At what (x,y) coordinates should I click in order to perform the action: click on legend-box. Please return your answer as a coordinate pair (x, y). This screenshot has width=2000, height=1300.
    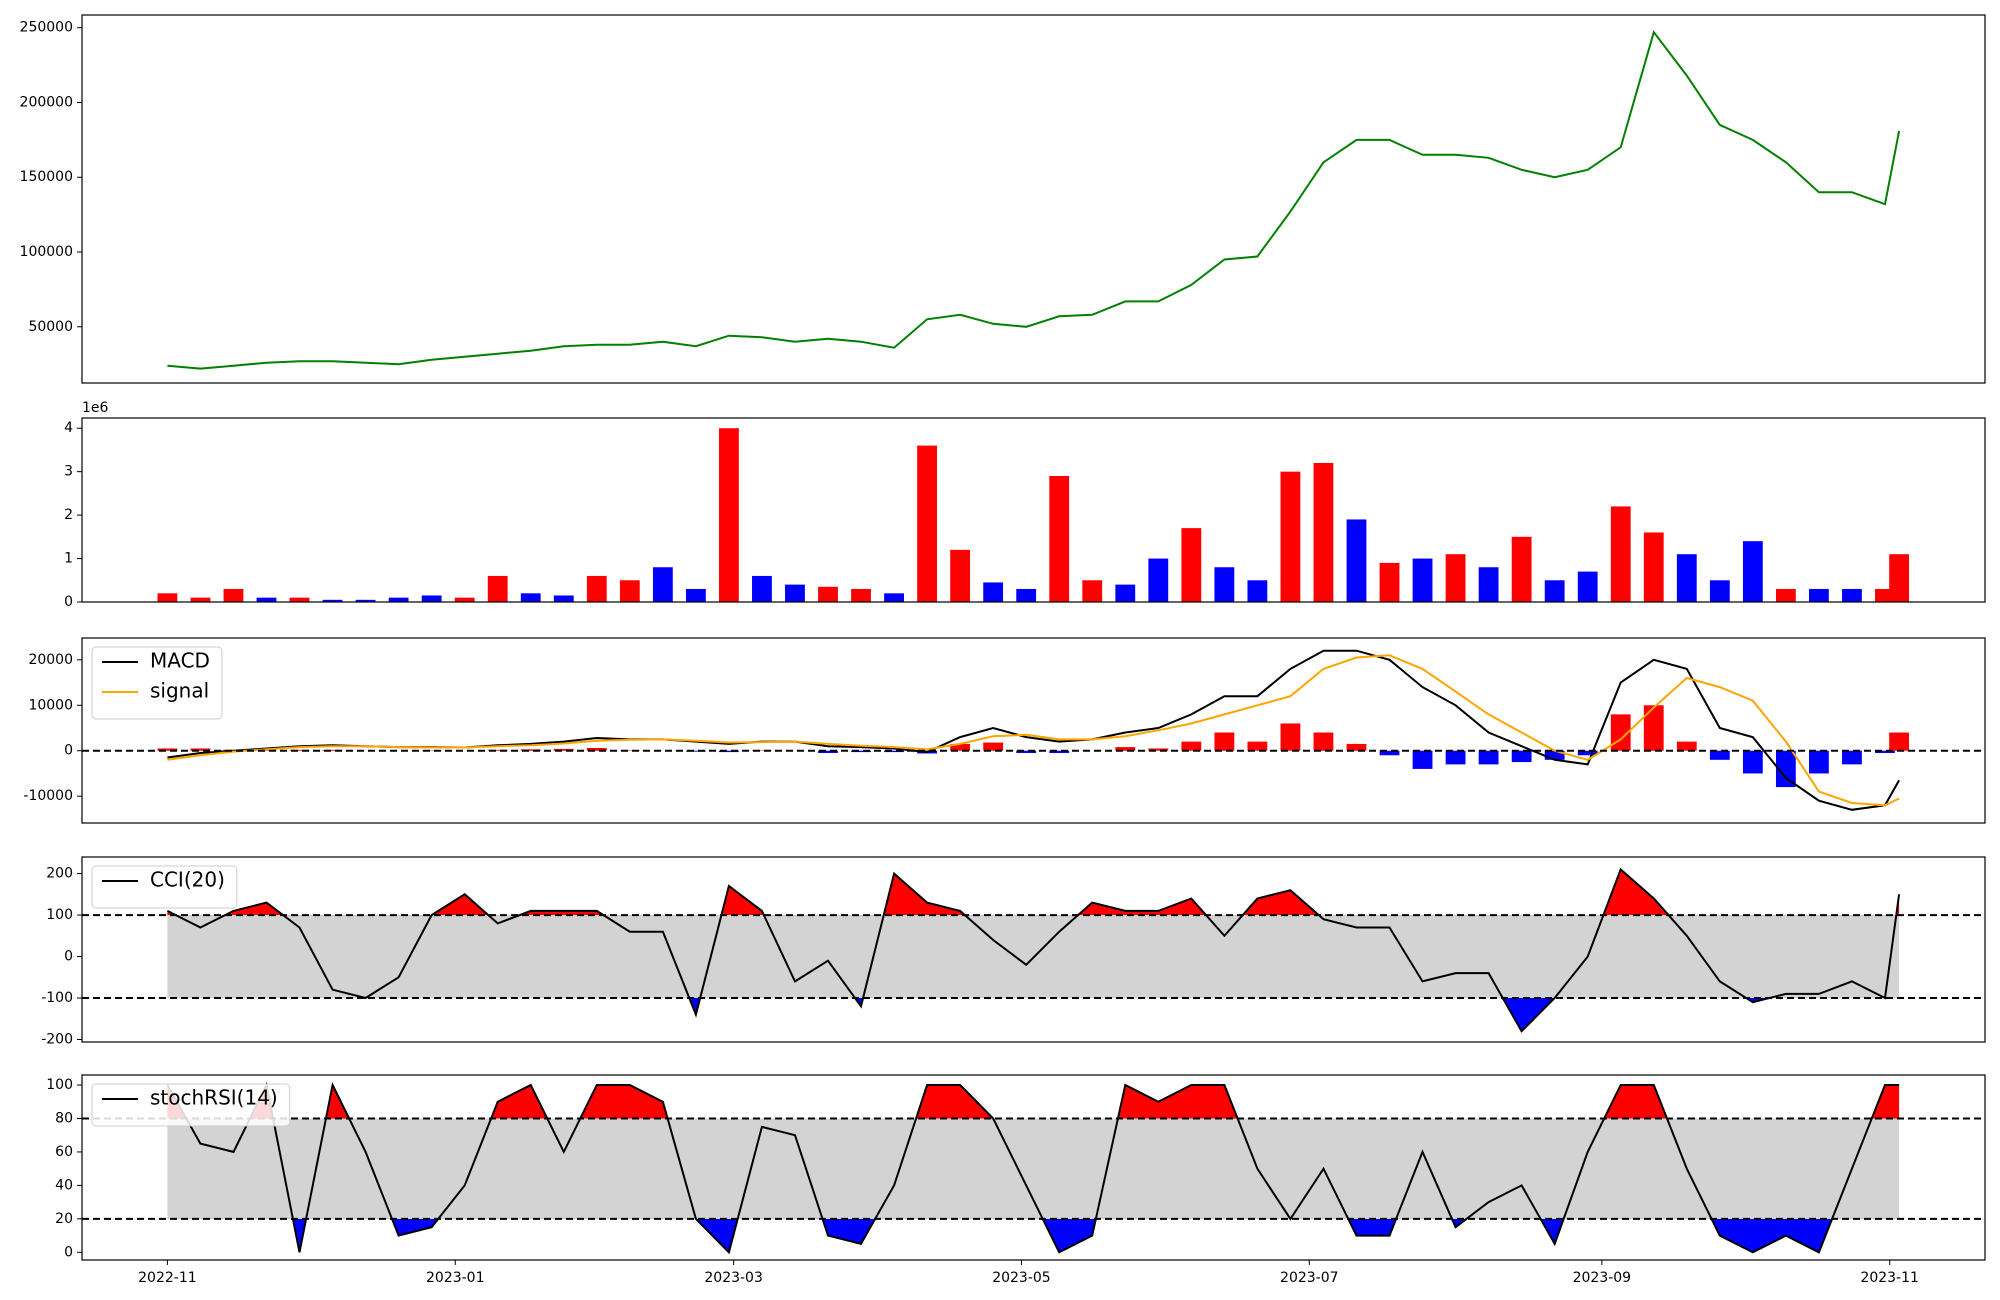
    Looking at the image, I should click on (157, 683).